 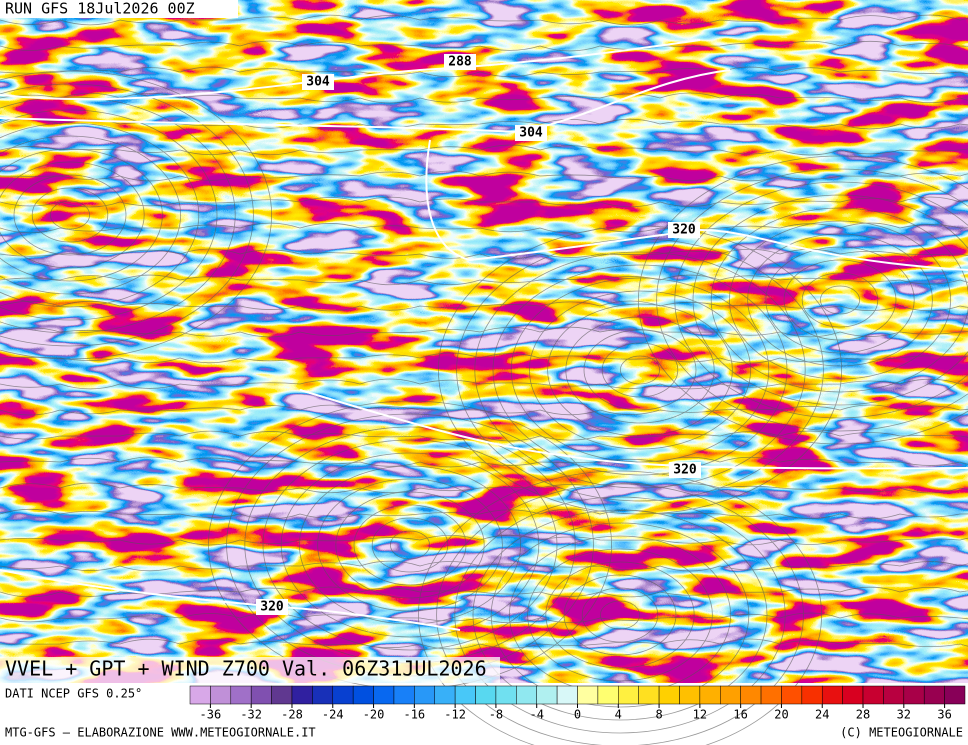 I want to click on contour-label: 288, so click(x=460, y=62).